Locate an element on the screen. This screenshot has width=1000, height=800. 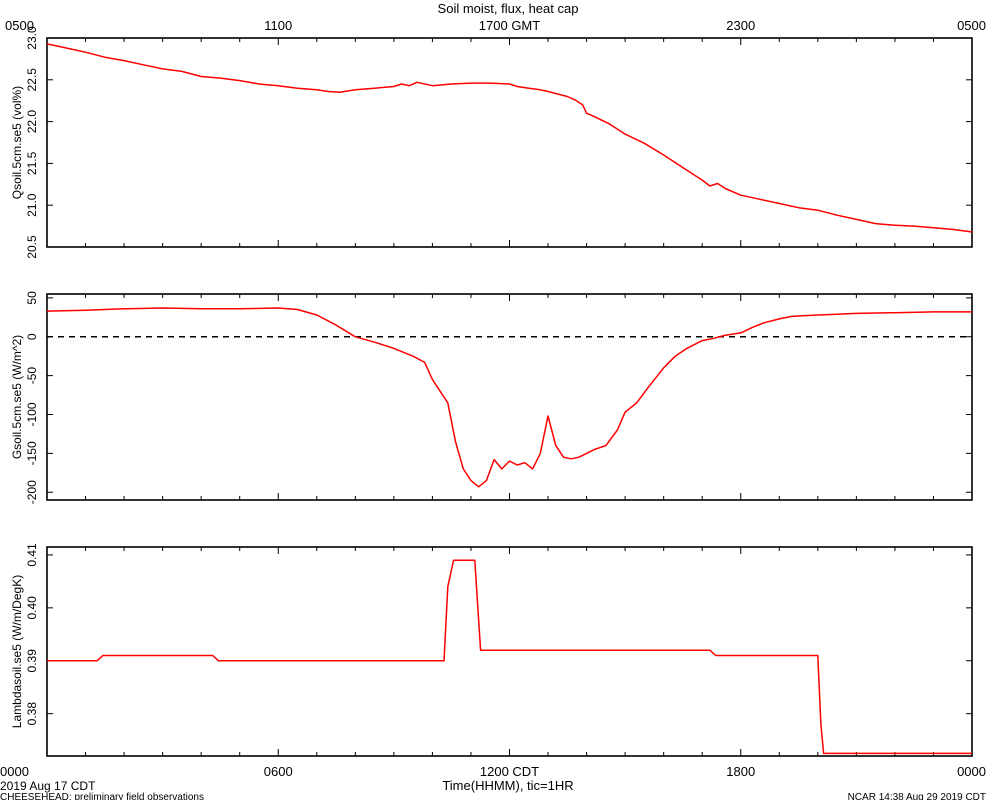
chart-title: Soil moist, flux, heat cap is located at coordinates (508, 8).